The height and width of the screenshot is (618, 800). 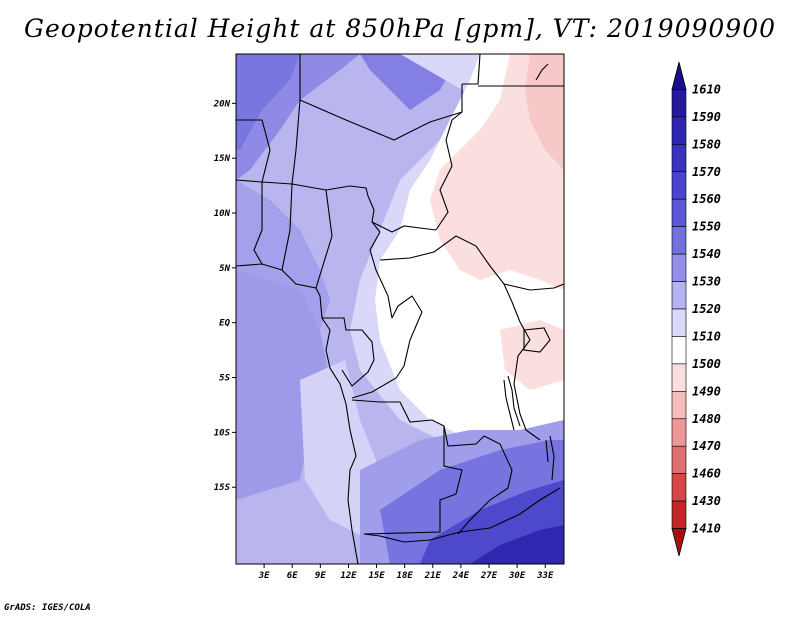 What do you see at coordinates (706, 419) in the screenshot?
I see `colorbar-label: 1480` at bounding box center [706, 419].